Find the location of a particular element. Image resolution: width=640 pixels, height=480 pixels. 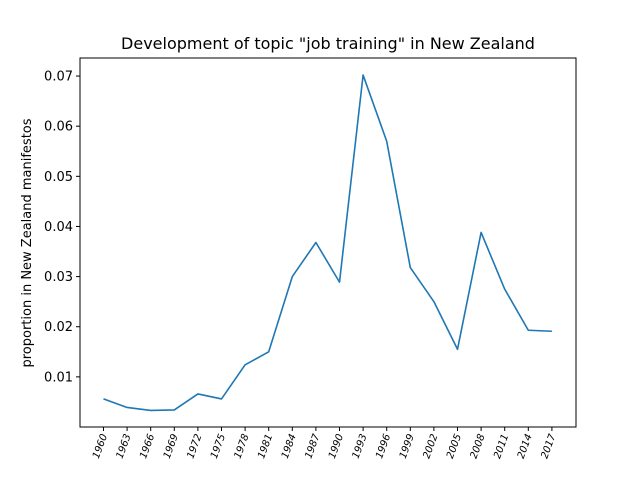

y-tick-label: 0.01 is located at coordinates (58, 377).